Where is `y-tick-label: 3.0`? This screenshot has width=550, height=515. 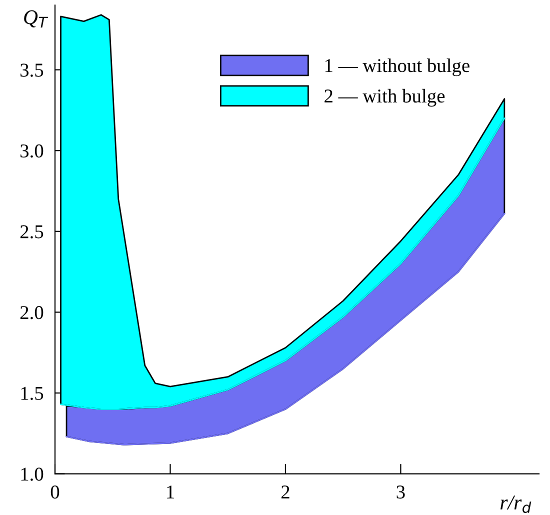
y-tick-label: 3.0 is located at coordinates (32, 151).